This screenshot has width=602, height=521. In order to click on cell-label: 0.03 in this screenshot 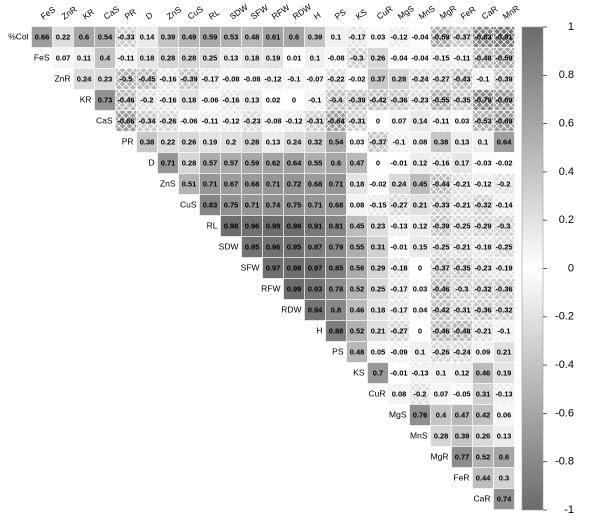, I will do `click(357, 141)`.